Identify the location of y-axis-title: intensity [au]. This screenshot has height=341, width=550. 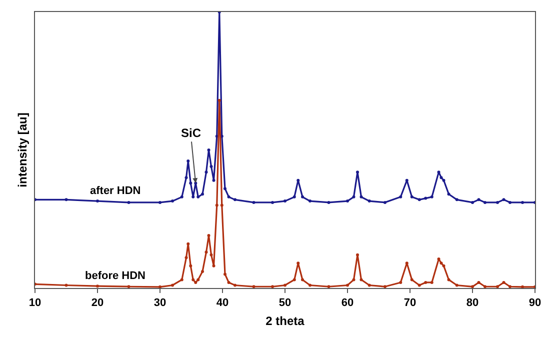
(22, 150).